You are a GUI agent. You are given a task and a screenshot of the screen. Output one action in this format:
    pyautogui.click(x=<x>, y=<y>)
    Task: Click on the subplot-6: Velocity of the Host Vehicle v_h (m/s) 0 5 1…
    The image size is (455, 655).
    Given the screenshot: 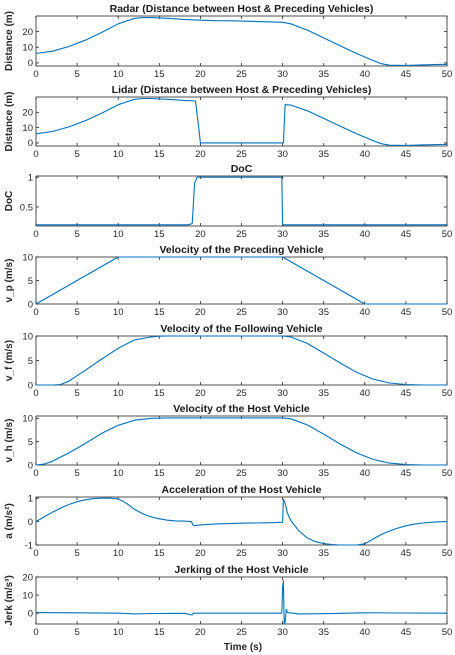 What is the action you would take?
    pyautogui.click(x=228, y=441)
    